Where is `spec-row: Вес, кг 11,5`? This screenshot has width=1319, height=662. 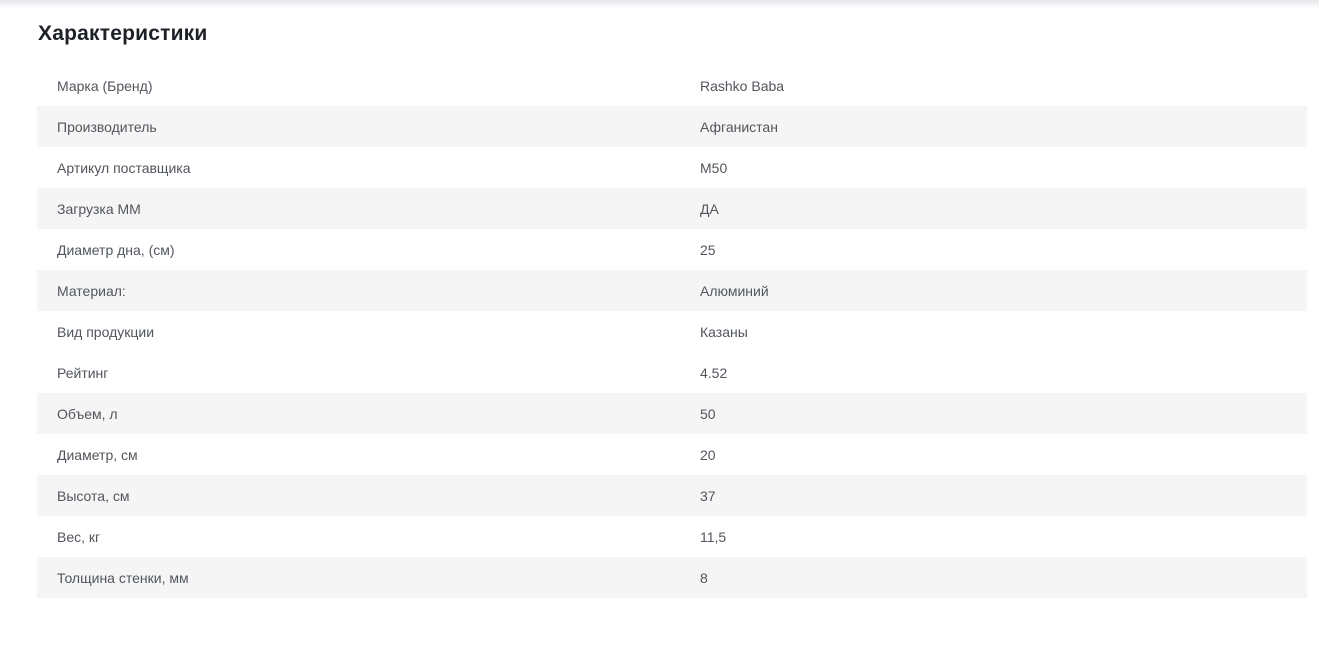 spec-row: Вес, кг 11,5 is located at coordinates (672, 536).